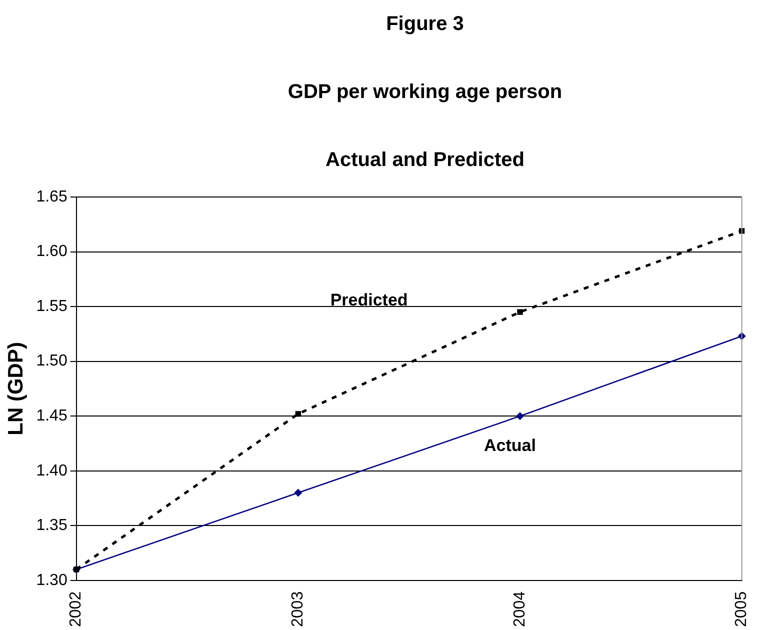  Describe the element at coordinates (741, 609) in the screenshot. I see `x-tick-label: 2005` at that location.